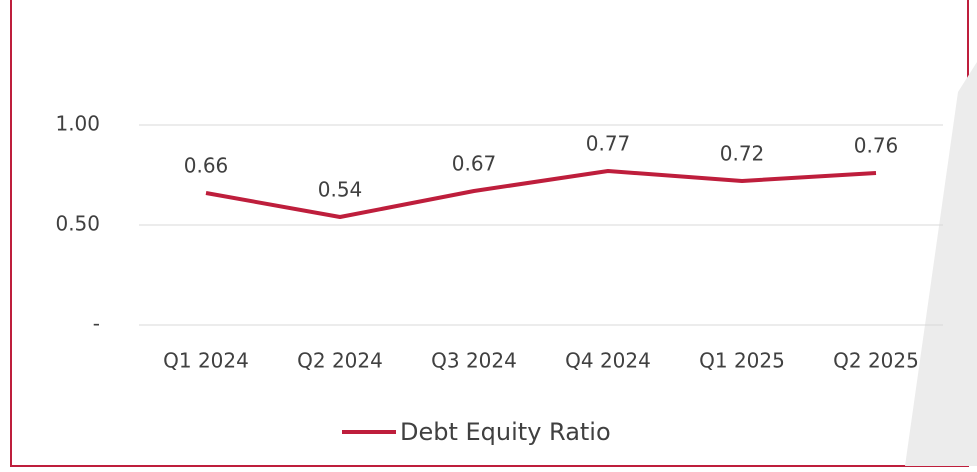 Image resolution: width=977 pixels, height=472 pixels. What do you see at coordinates (608, 144) in the screenshot?
I see `data-label: 0.77` at bounding box center [608, 144].